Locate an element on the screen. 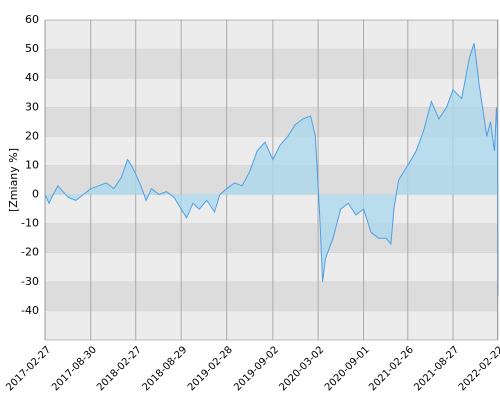 This screenshot has height=400, width=500. y-tick-label: -40 is located at coordinates (30, 310).